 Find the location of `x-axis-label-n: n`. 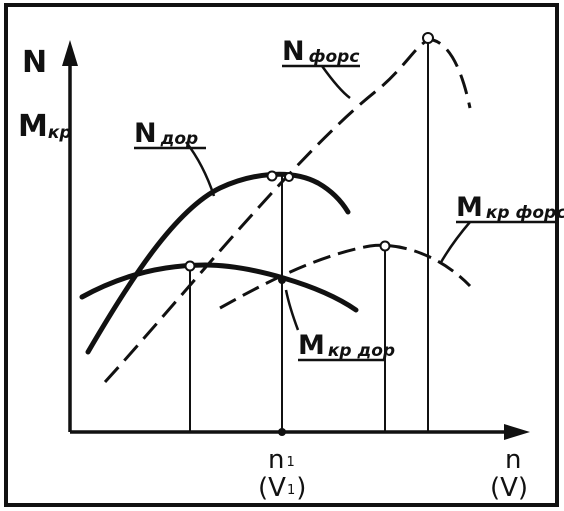

x-axis-label-n: n is located at coordinates (513, 460).